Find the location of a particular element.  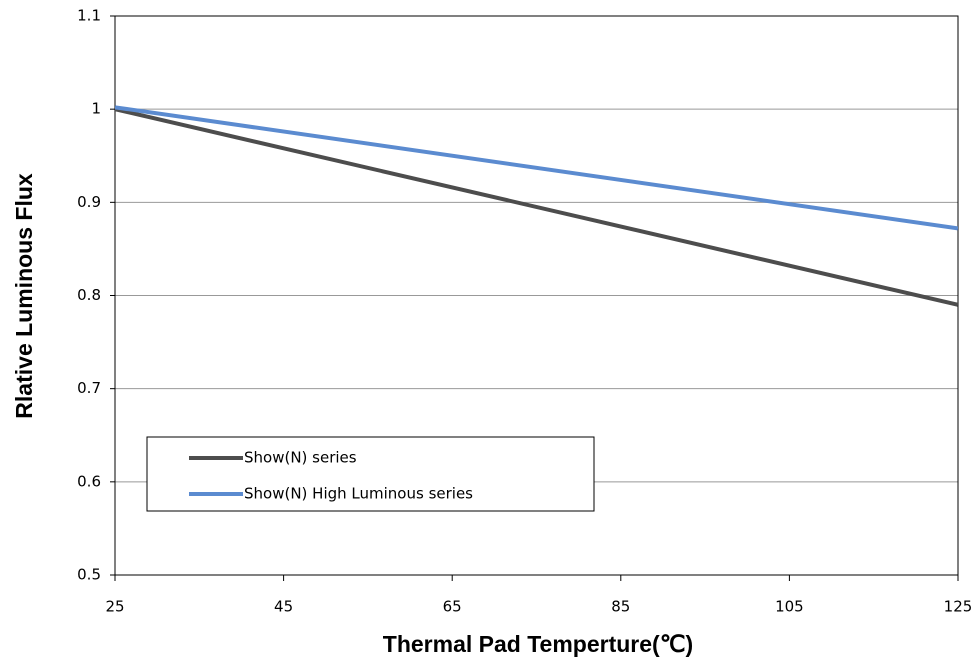

x-tick-label: 105 is located at coordinates (789, 607).